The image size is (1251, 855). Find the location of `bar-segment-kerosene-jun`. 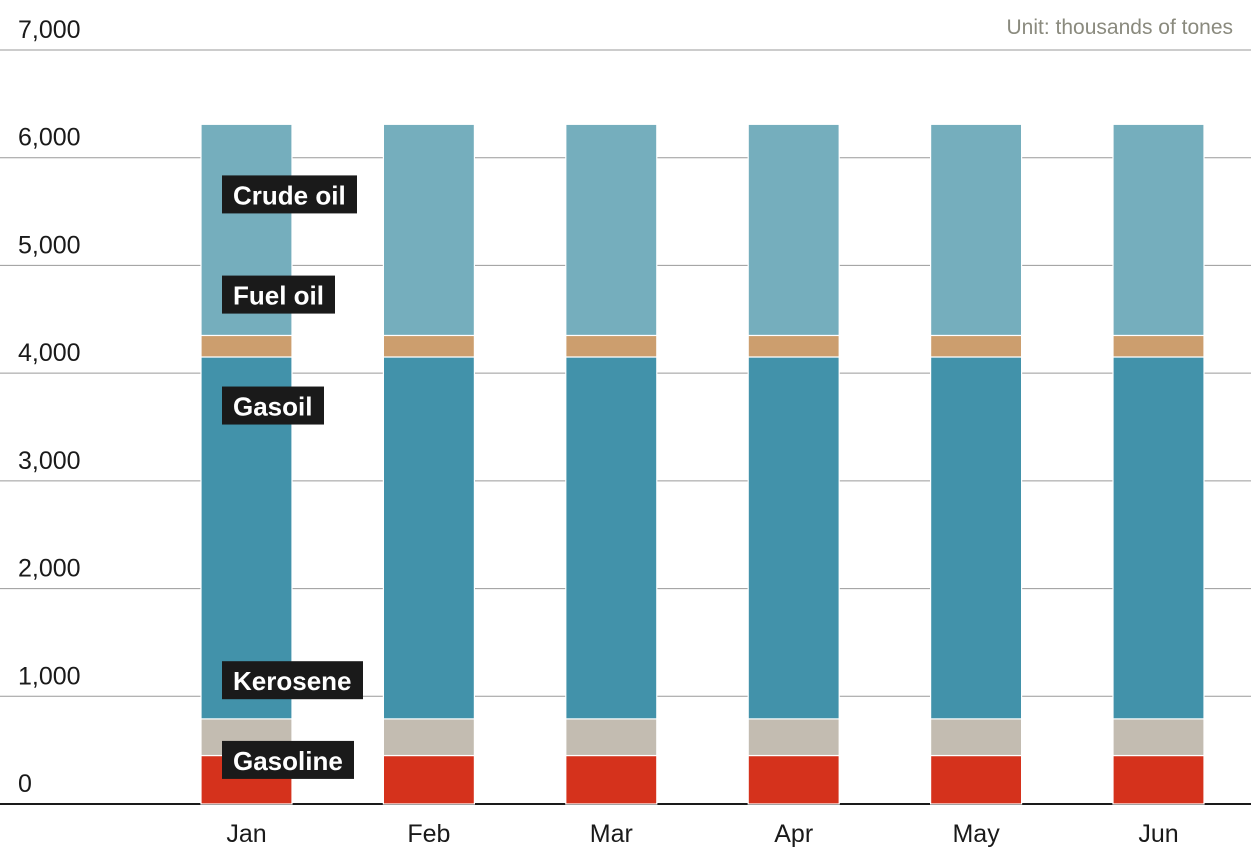

bar-segment-kerosene-jun is located at coordinates (1158, 737).